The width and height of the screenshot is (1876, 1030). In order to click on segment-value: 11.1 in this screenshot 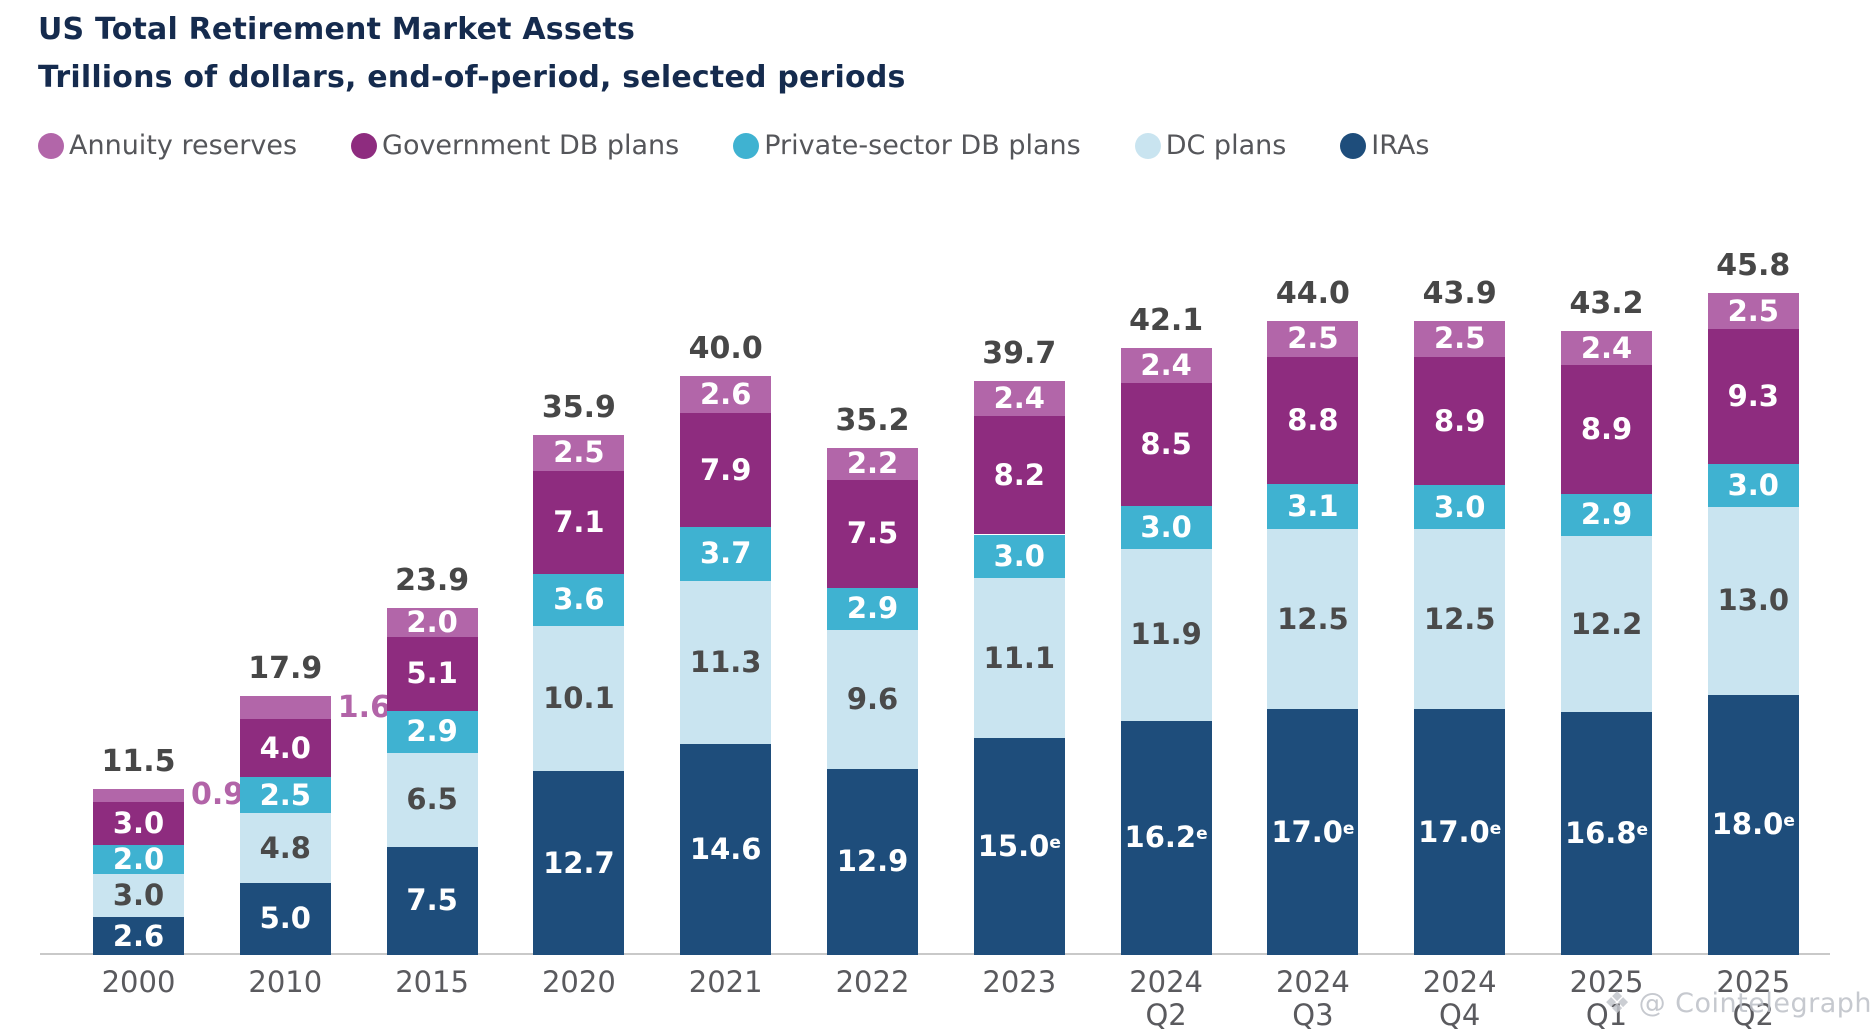, I will do `click(1019, 657)`.